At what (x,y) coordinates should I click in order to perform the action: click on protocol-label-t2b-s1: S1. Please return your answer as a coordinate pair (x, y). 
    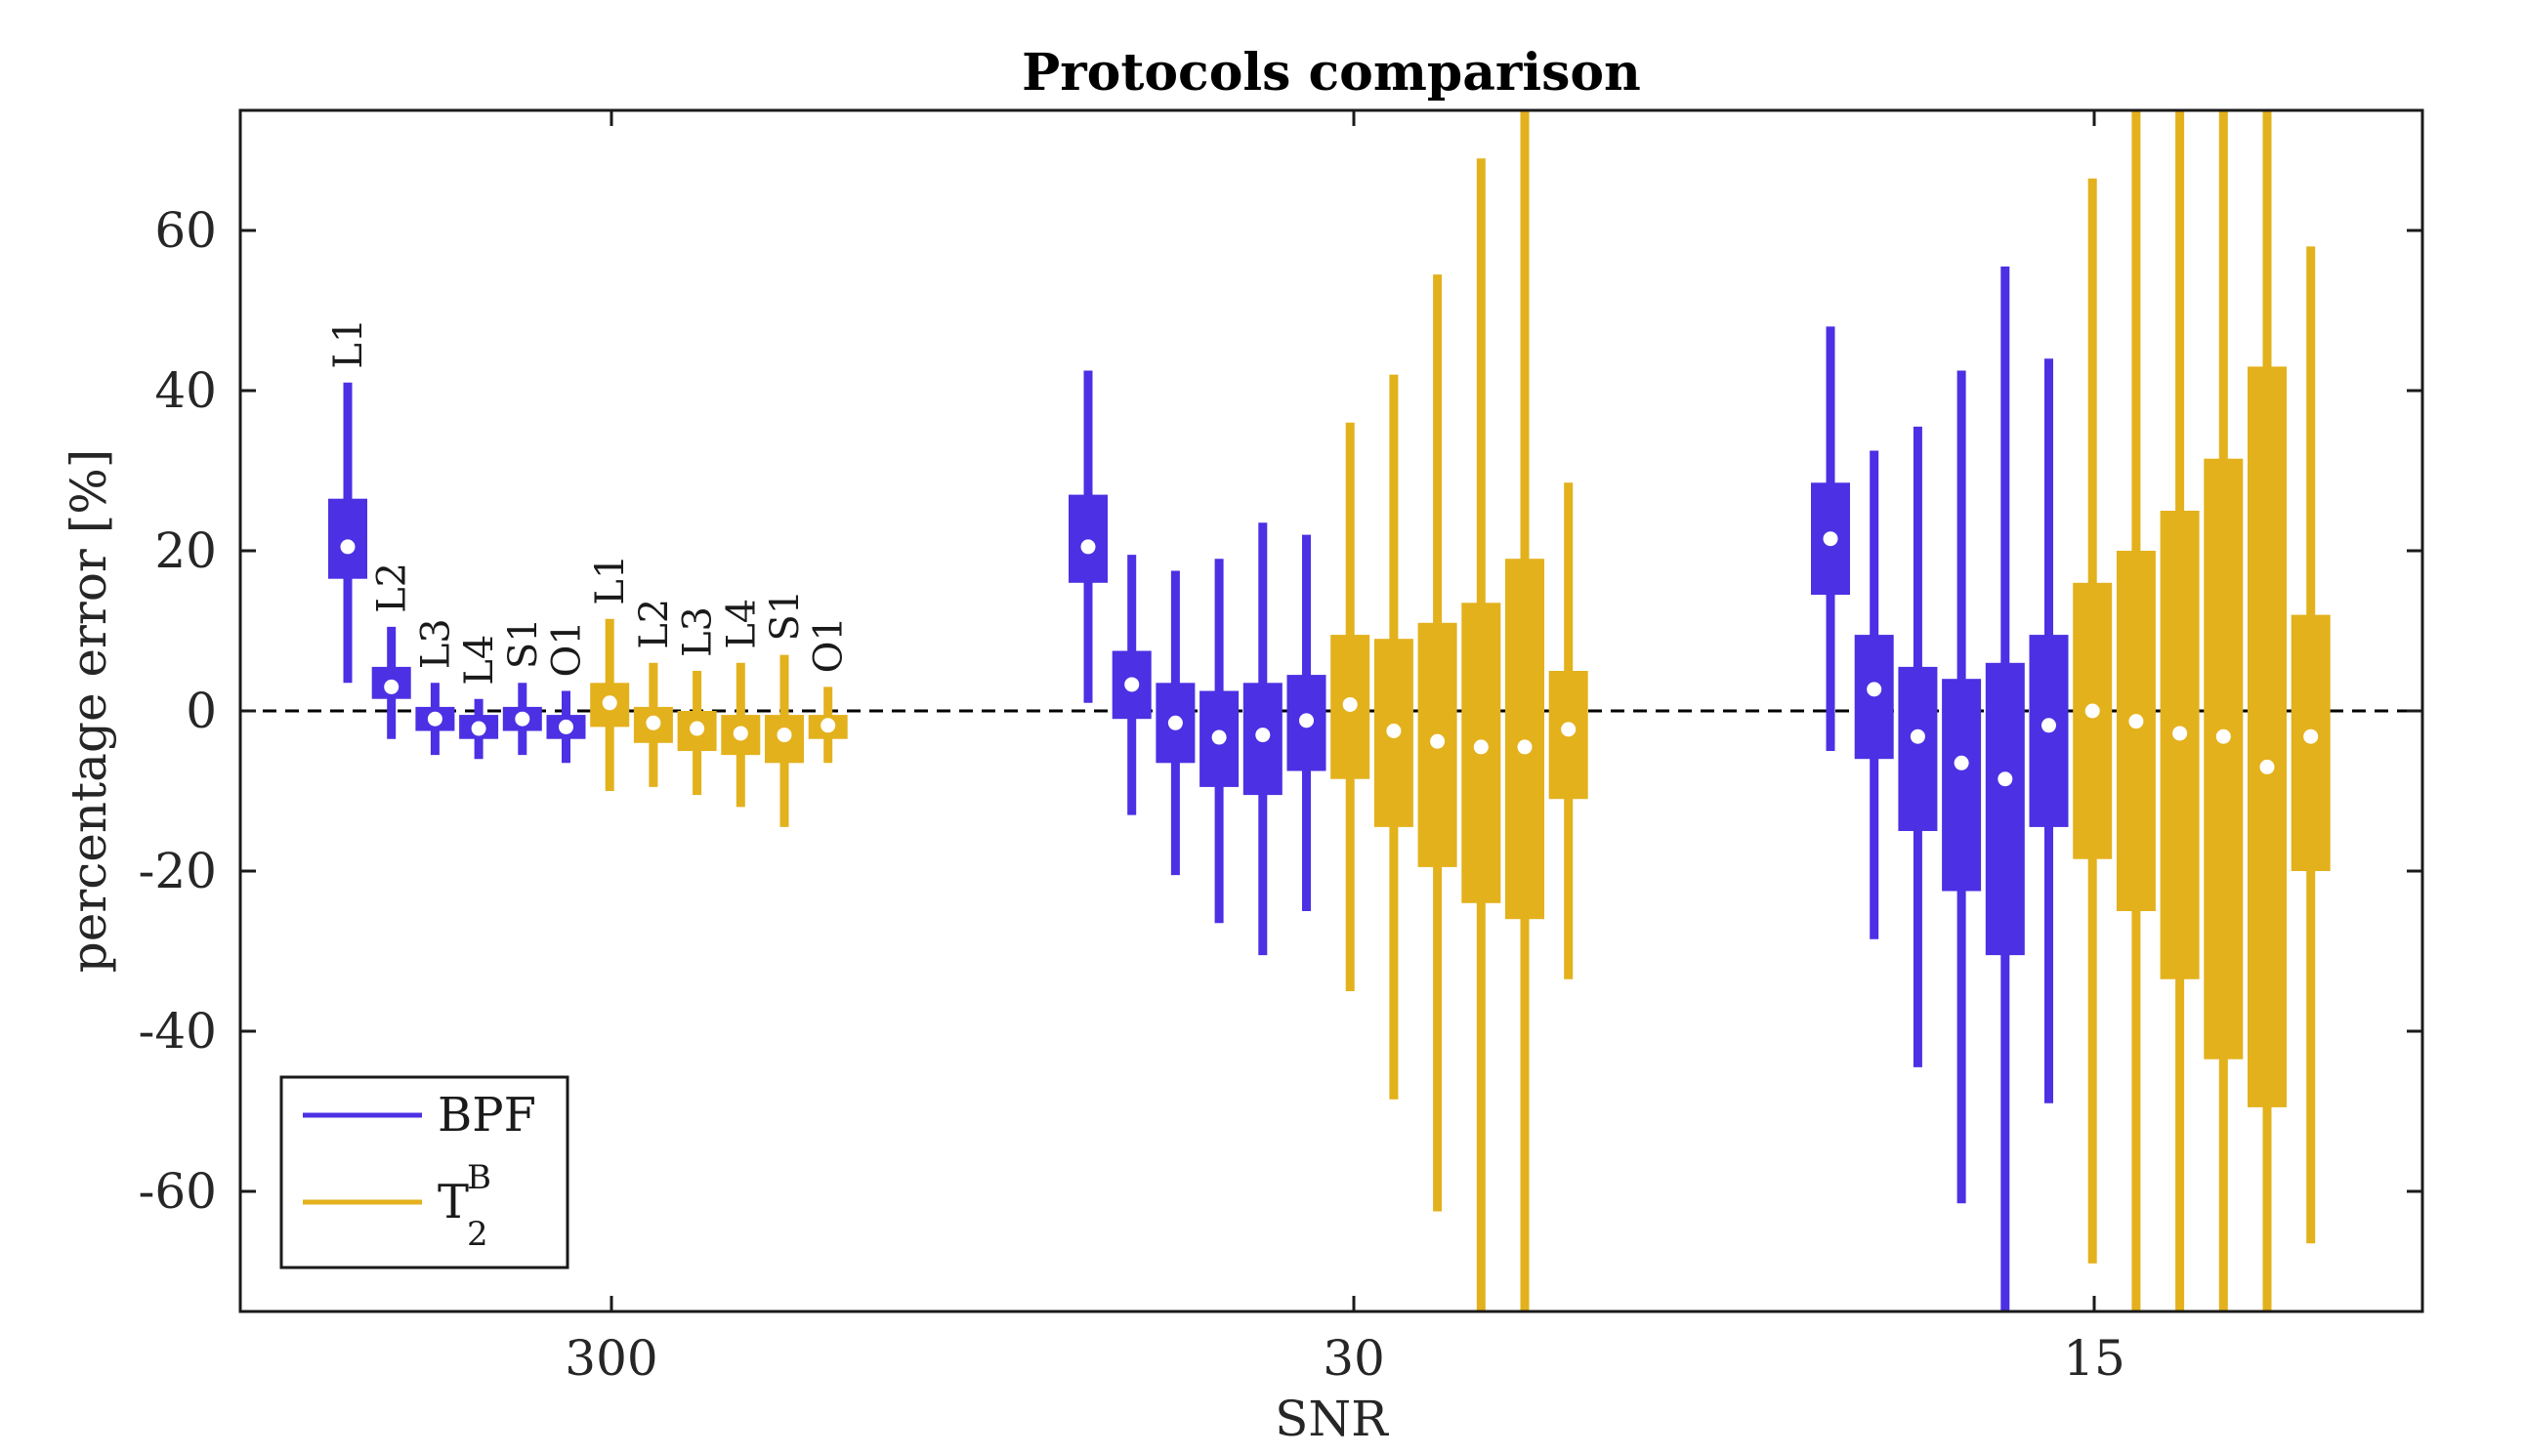
    Looking at the image, I should click on (785, 616).